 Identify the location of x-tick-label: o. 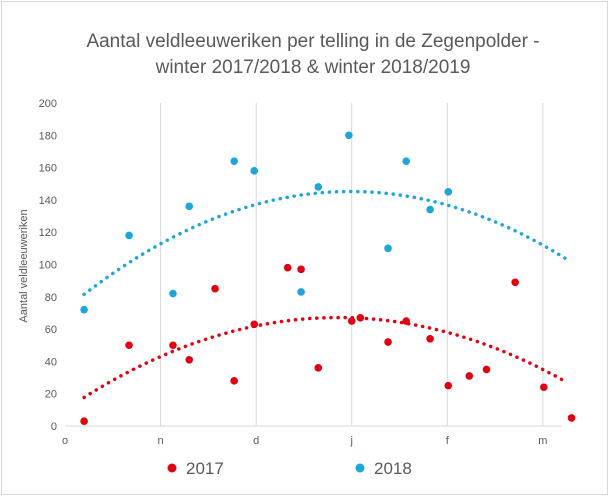
(65, 441).